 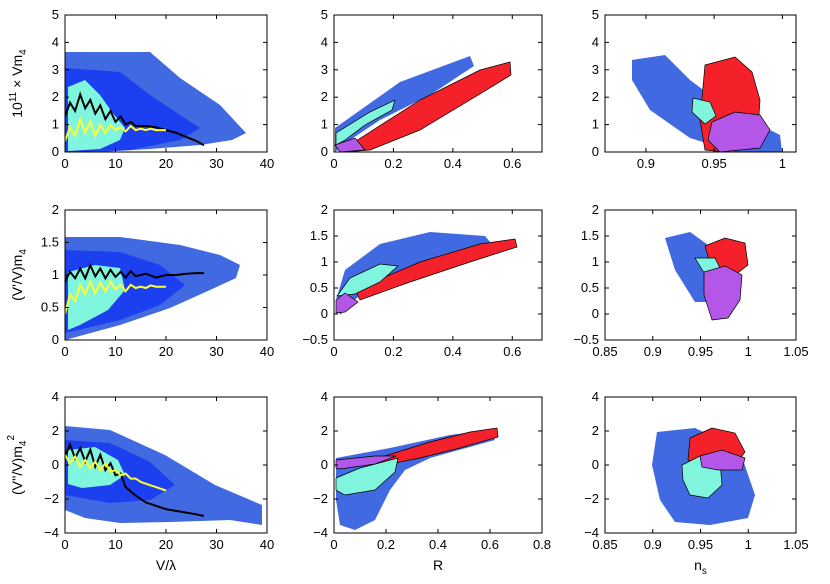 What do you see at coordinates (604, 544) in the screenshot?
I see `x-tick-label: 0.85` at bounding box center [604, 544].